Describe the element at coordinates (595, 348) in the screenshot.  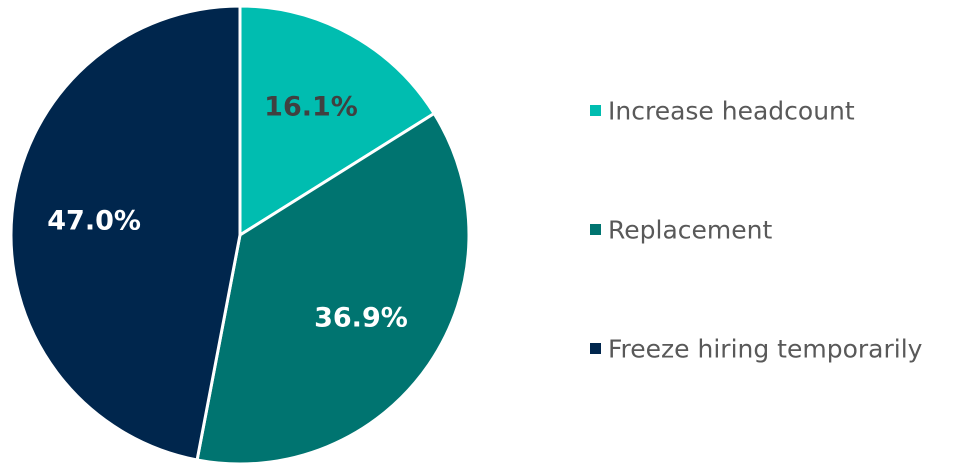
I see `legend-swatch-freeze-hiring-temporarily` at that location.